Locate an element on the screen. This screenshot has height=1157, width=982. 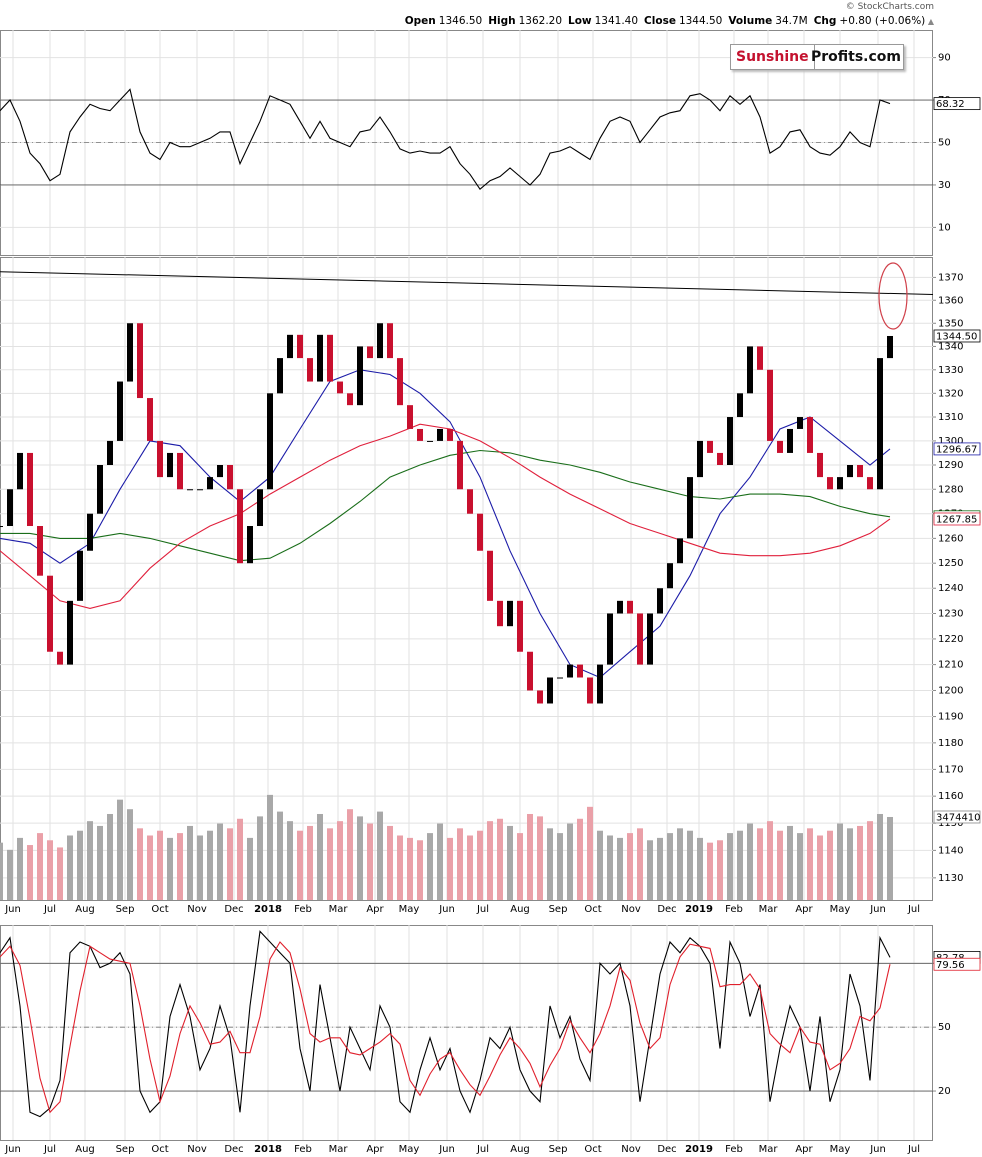
moving-average is located at coordinates (445, 516).